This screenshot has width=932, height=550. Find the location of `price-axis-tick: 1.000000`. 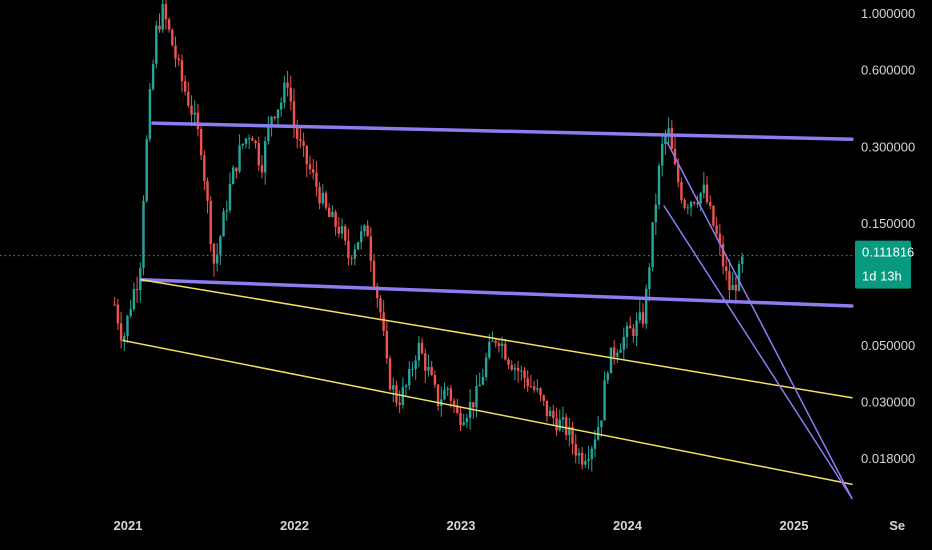

price-axis-tick: 1.000000 is located at coordinates (888, 13).